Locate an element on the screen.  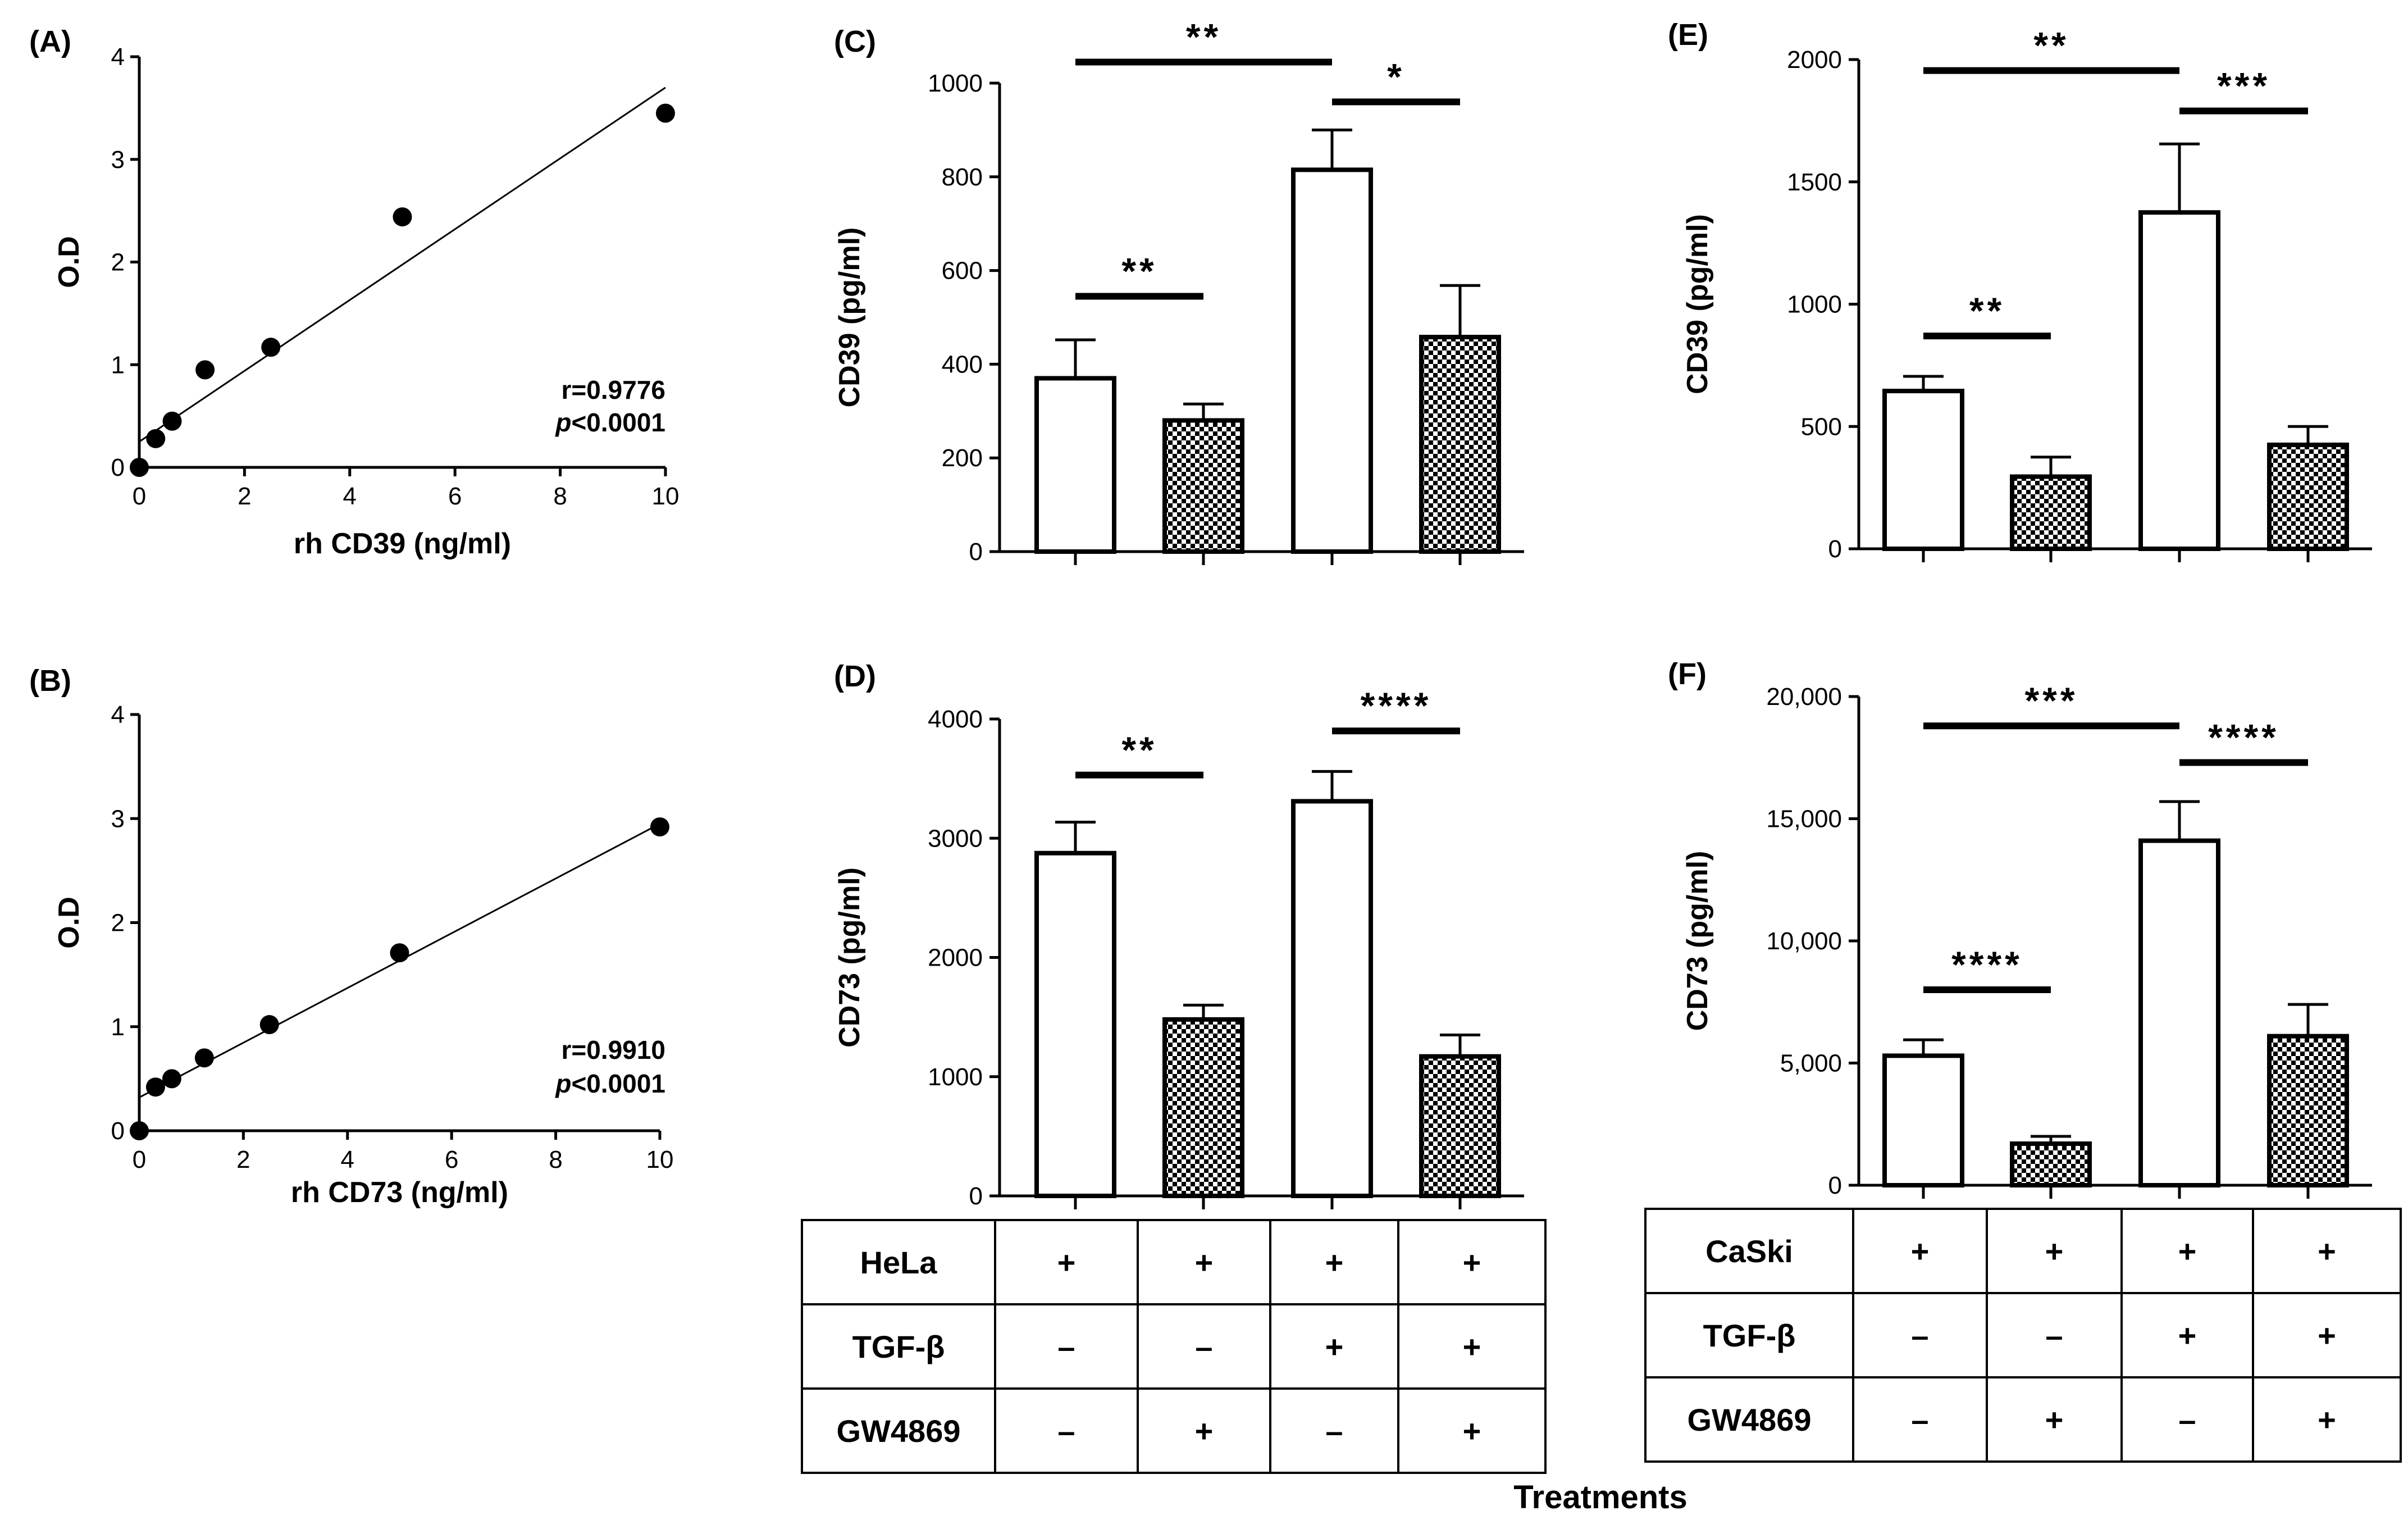
y-tick-label: 600 is located at coordinates (962, 271).